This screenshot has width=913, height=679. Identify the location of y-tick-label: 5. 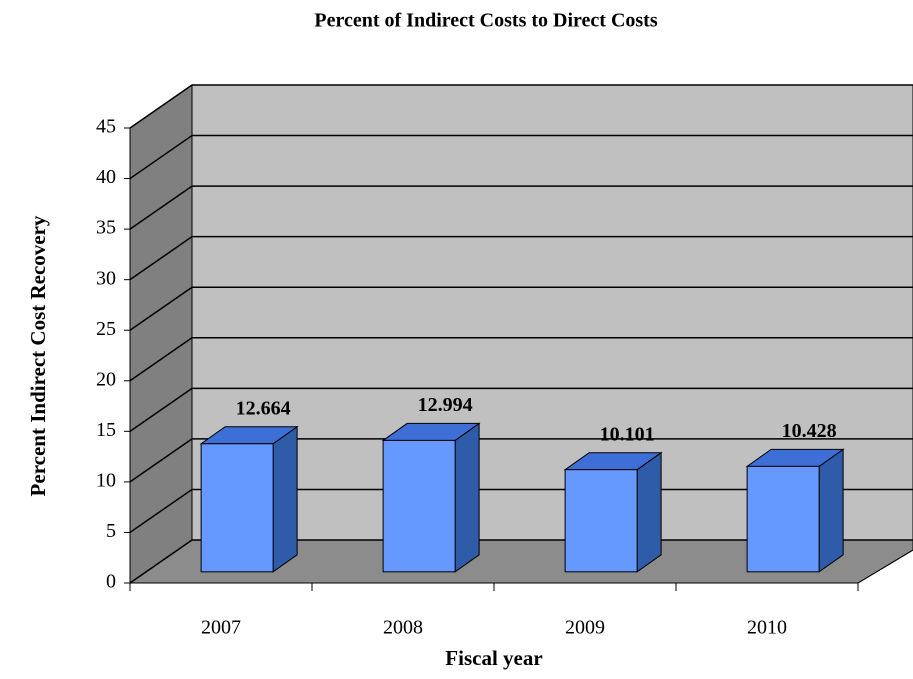
(111, 531).